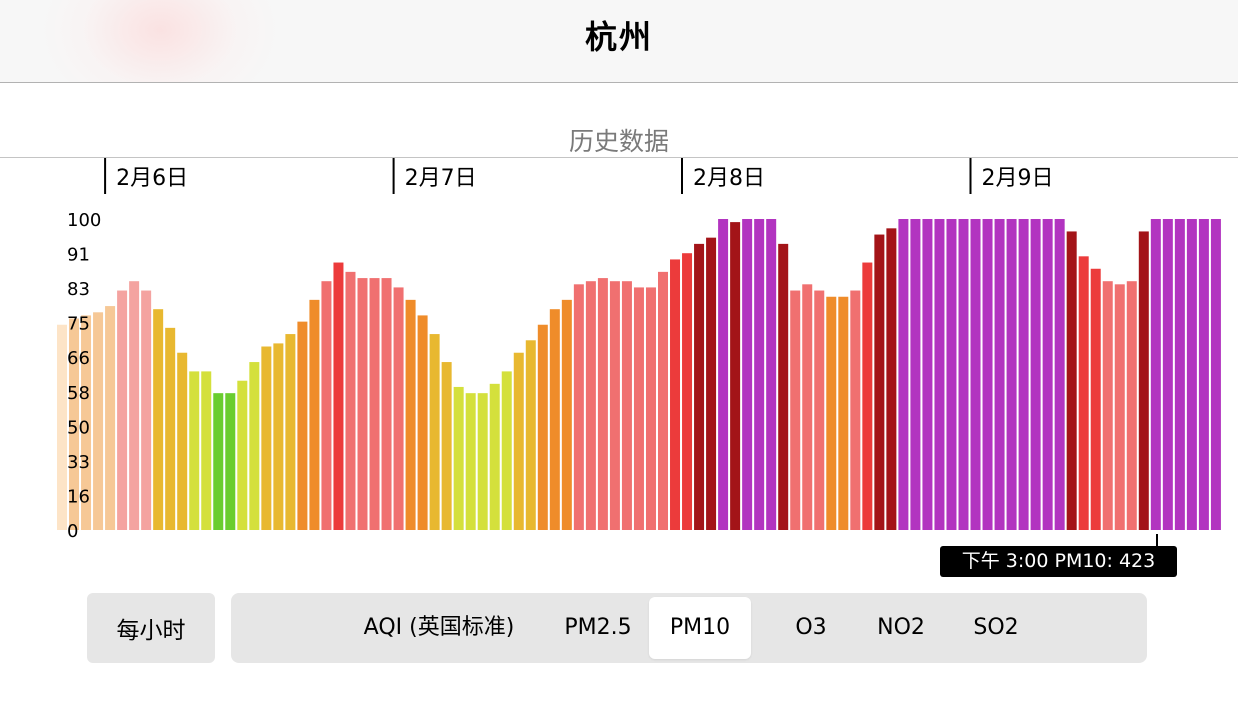  Describe the element at coordinates (151, 628) in the screenshot. I see `interval-button: 每小时` at that location.